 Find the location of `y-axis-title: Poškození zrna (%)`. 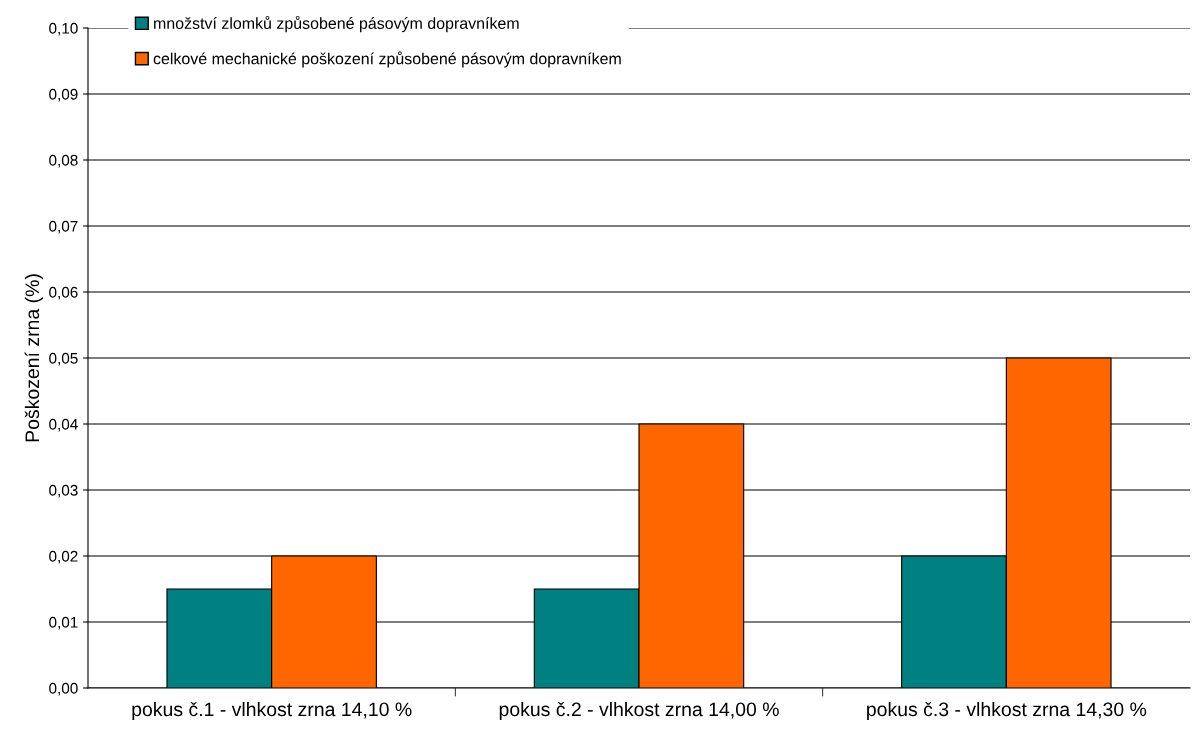

y-axis-title: Poškození zrna (%) is located at coordinates (33, 358).